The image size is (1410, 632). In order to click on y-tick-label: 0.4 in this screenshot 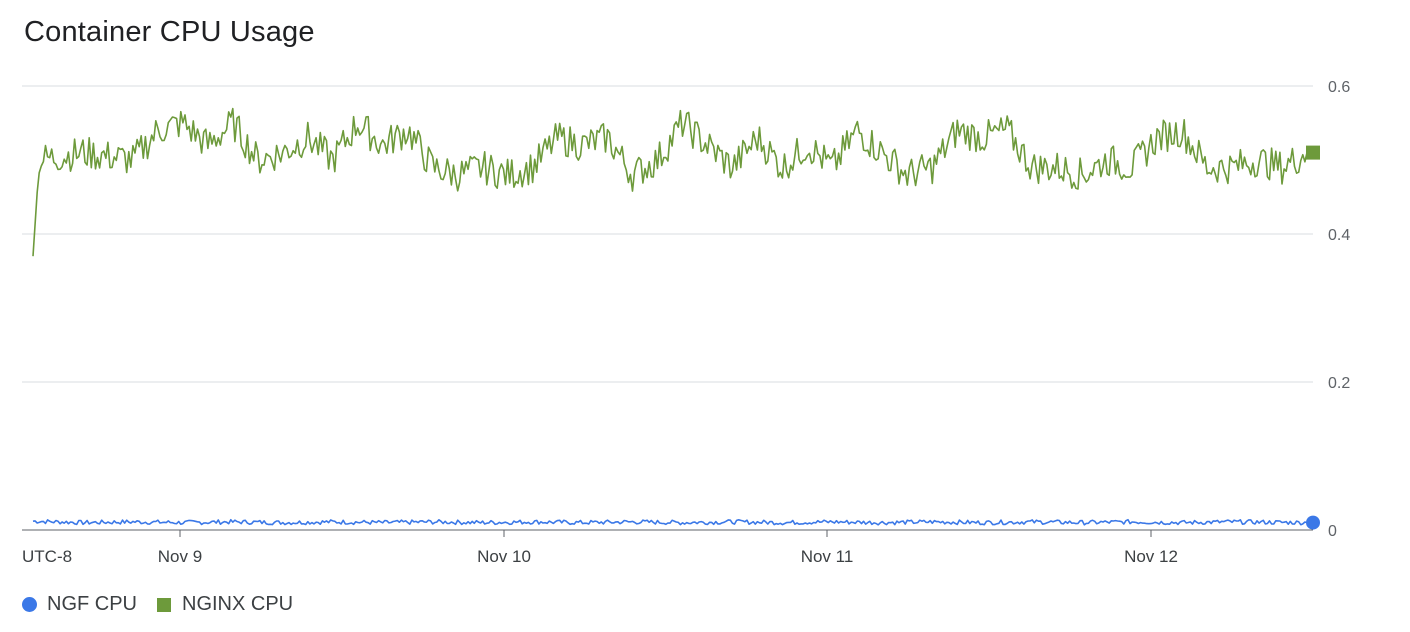, I will do `click(1339, 235)`.